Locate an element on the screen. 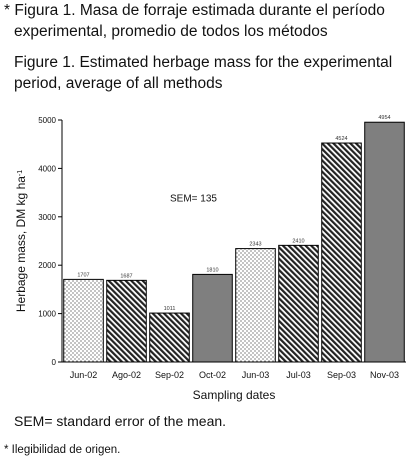 The width and height of the screenshot is (409, 465). x-tick-label: Jul-03 is located at coordinates (298, 375).